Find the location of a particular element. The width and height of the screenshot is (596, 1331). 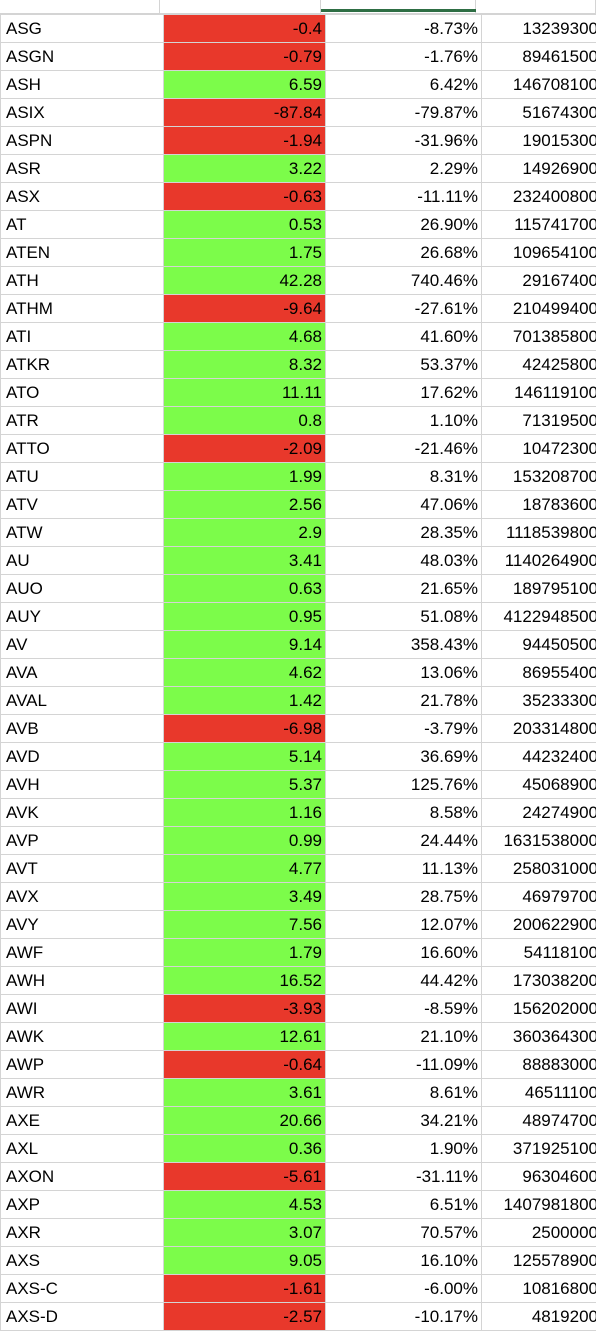

symbol-cell: AVA is located at coordinates (82, 673).